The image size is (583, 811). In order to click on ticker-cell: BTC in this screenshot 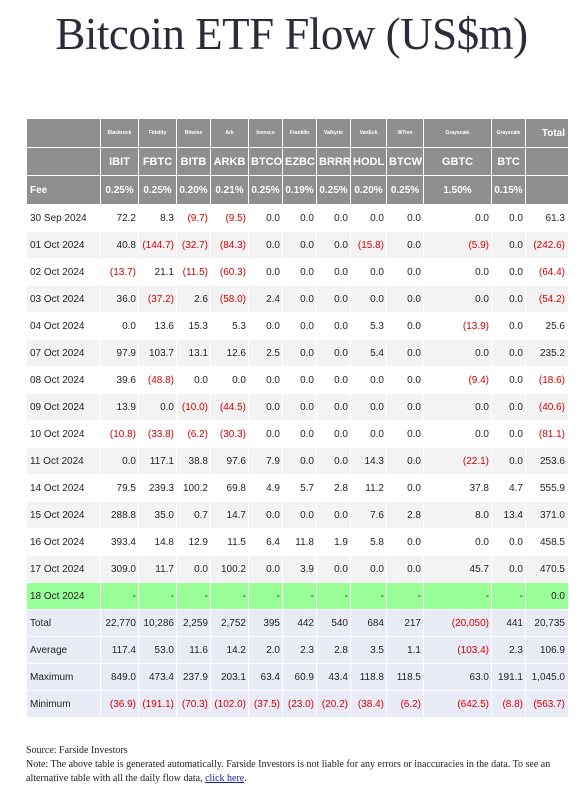, I will do `click(508, 161)`.